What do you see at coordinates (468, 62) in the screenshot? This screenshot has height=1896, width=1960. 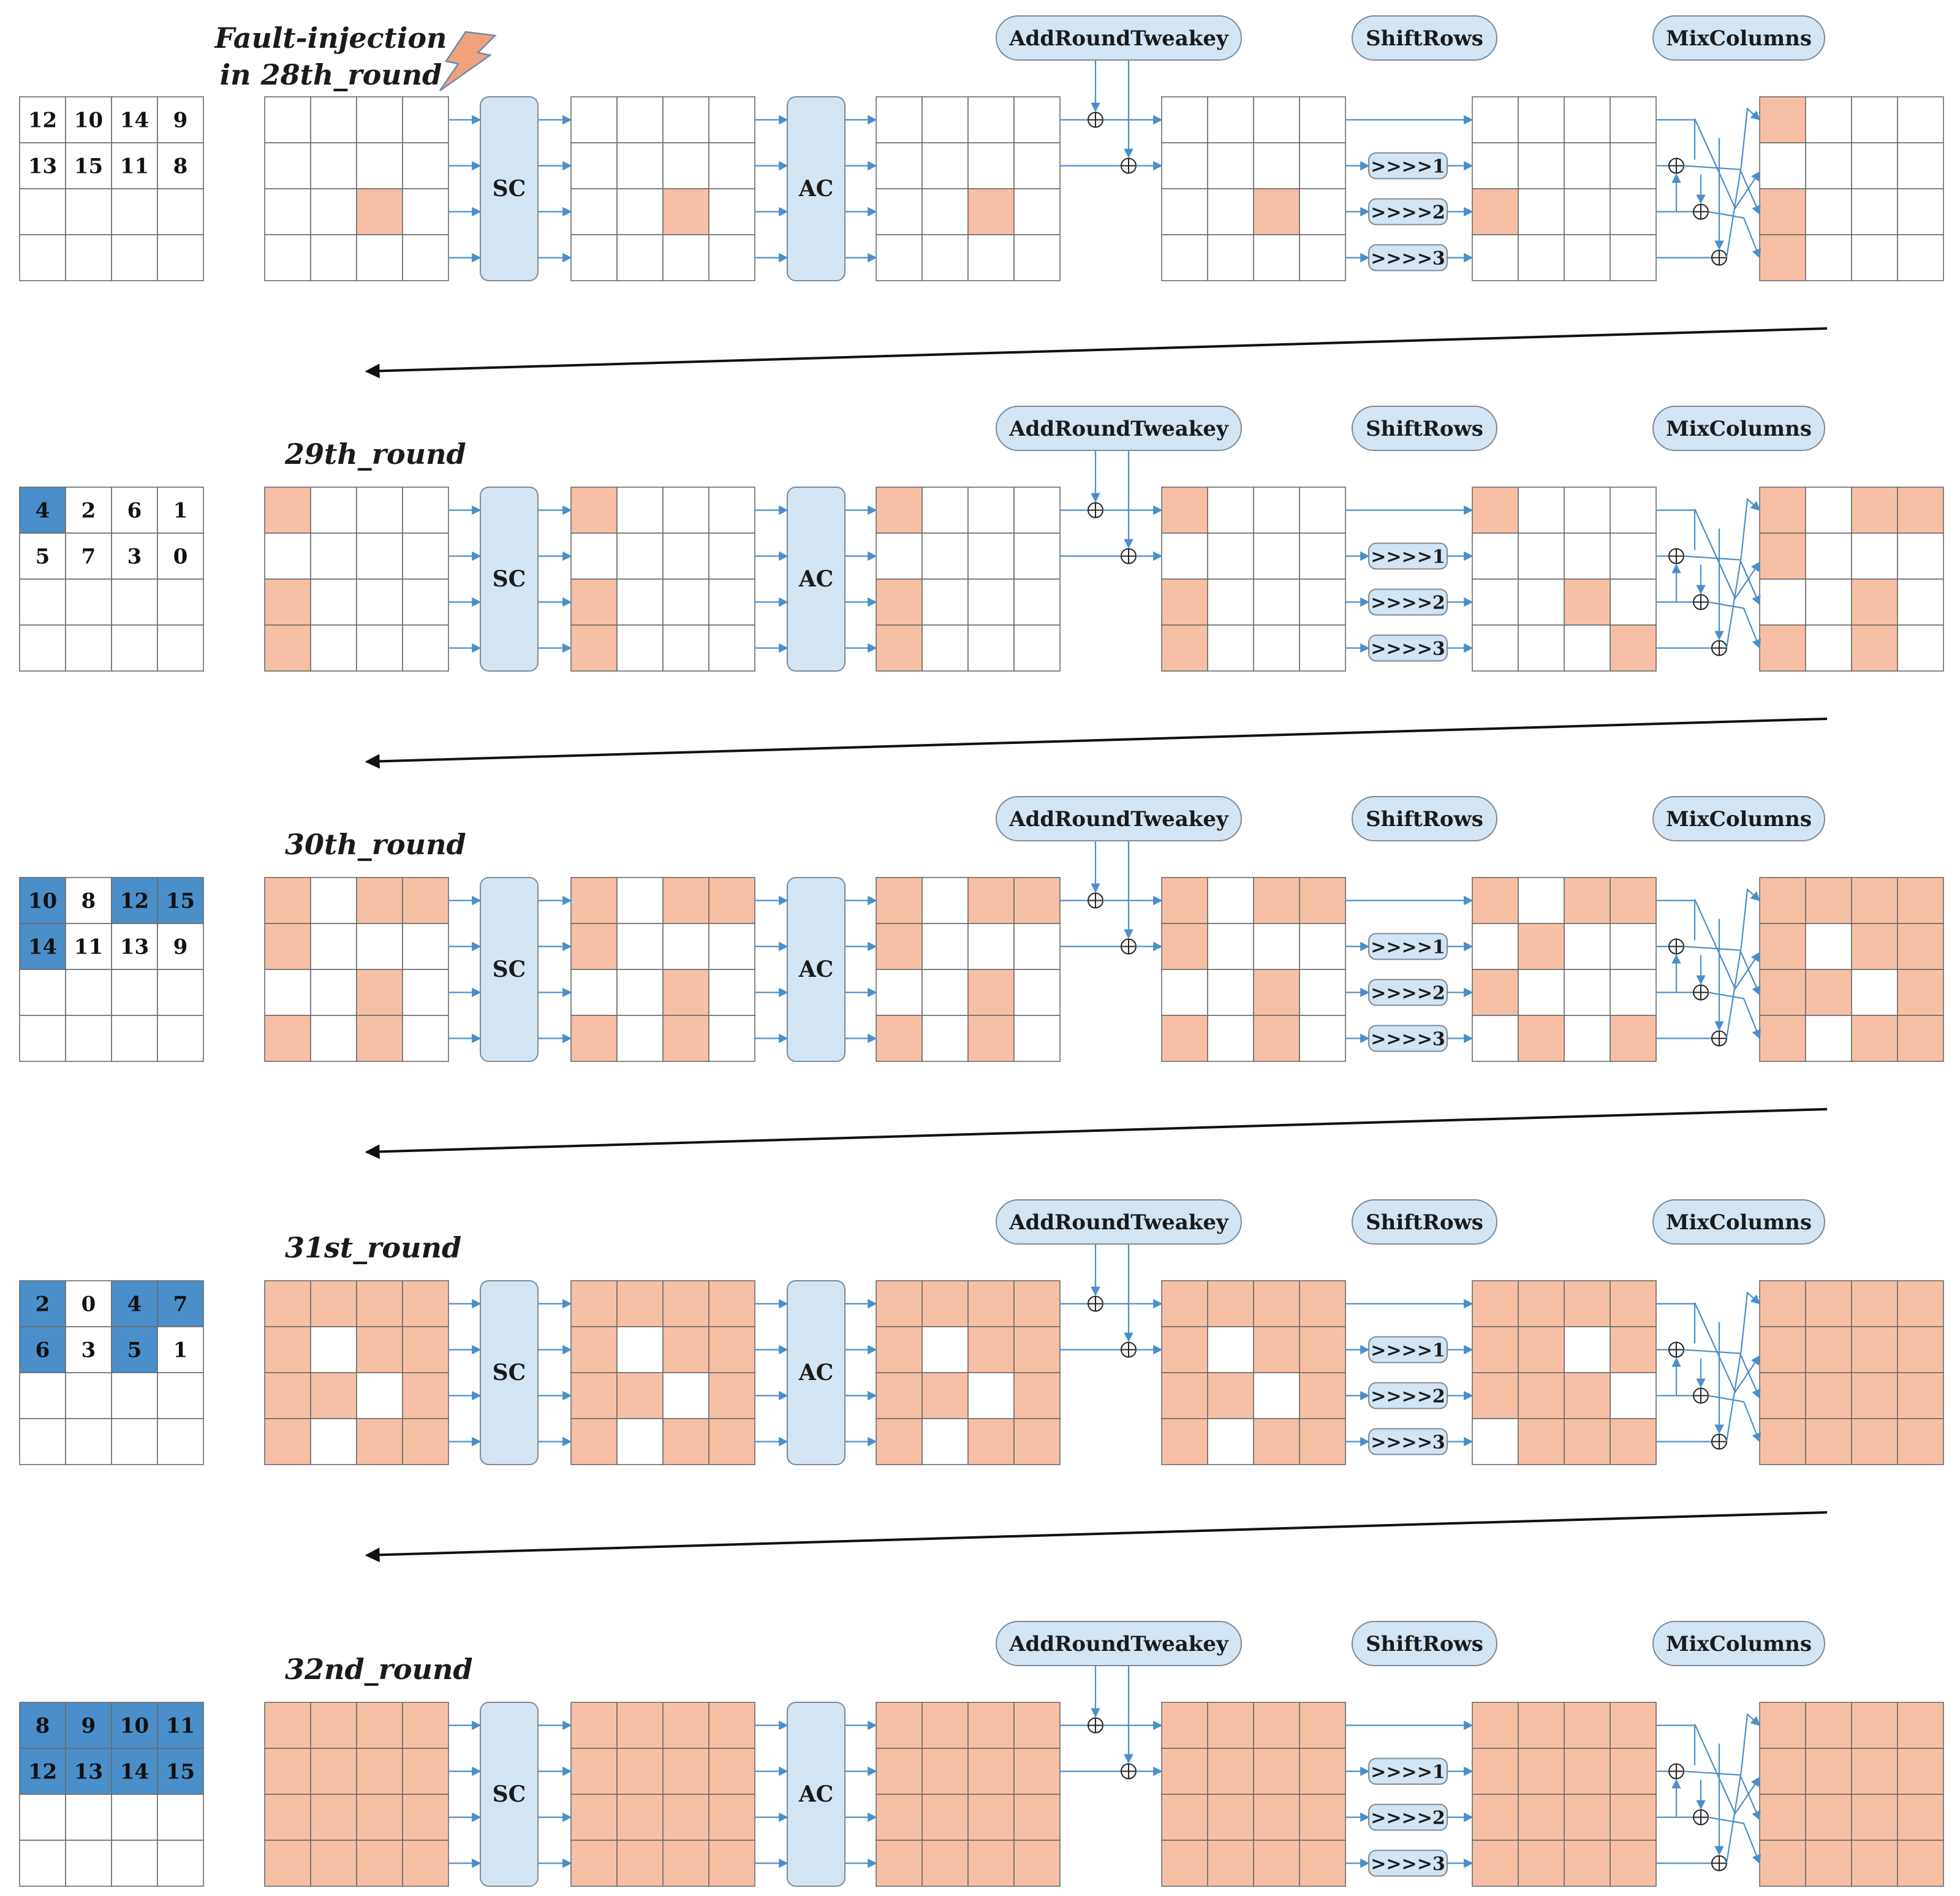 I see `lightning-icon` at bounding box center [468, 62].